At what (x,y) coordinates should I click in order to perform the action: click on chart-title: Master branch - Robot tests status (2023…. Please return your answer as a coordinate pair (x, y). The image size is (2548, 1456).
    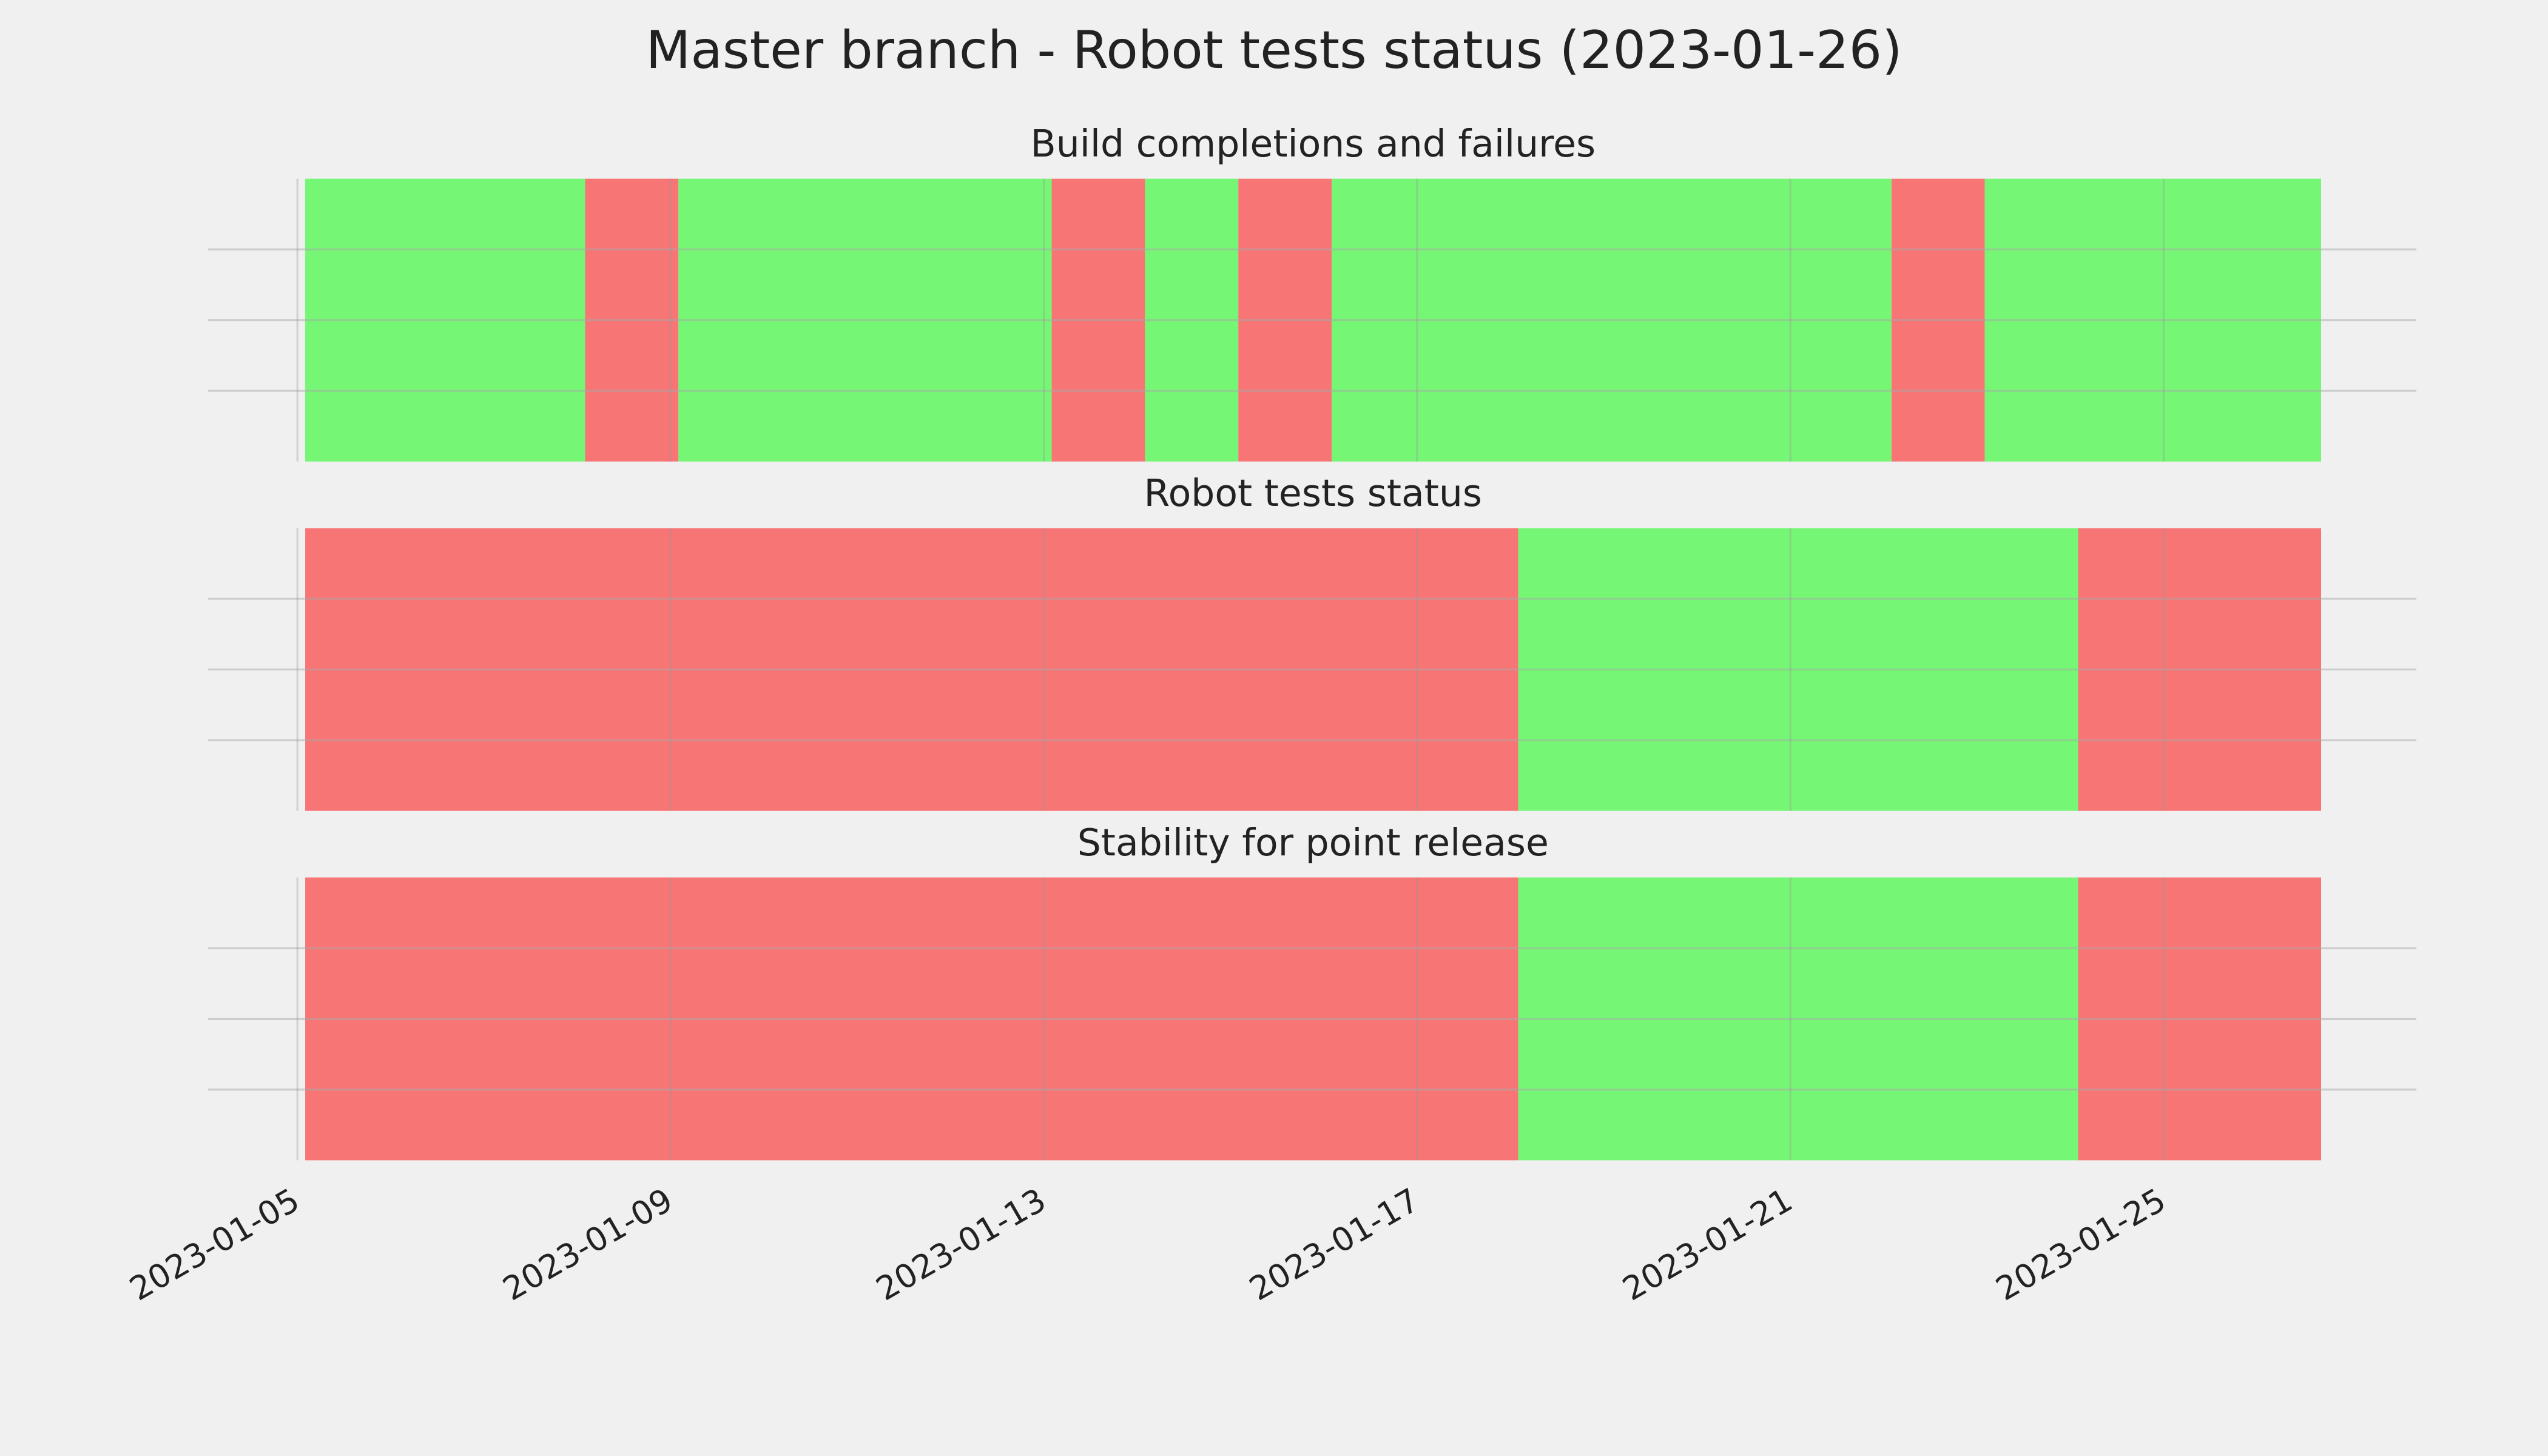
    Looking at the image, I should click on (1273, 50).